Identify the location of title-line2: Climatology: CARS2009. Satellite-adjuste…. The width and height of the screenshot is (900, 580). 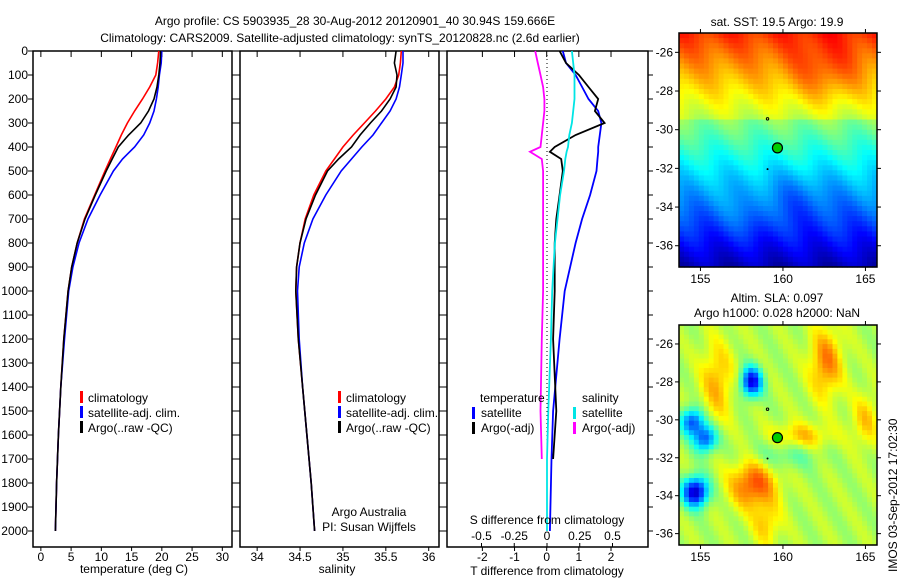
(340, 38).